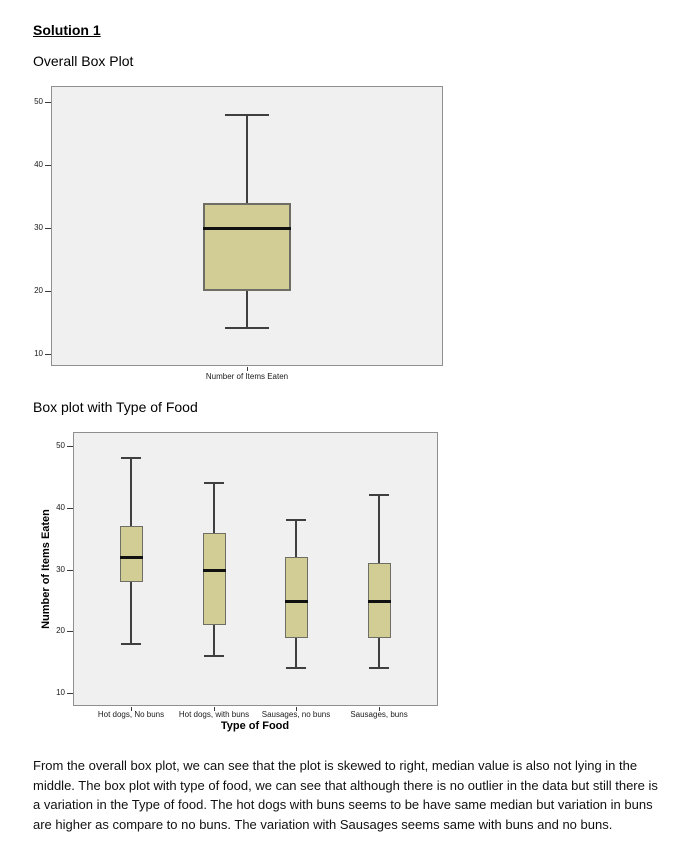  What do you see at coordinates (131, 714) in the screenshot?
I see `category-label: Hot dogs, No buns` at bounding box center [131, 714].